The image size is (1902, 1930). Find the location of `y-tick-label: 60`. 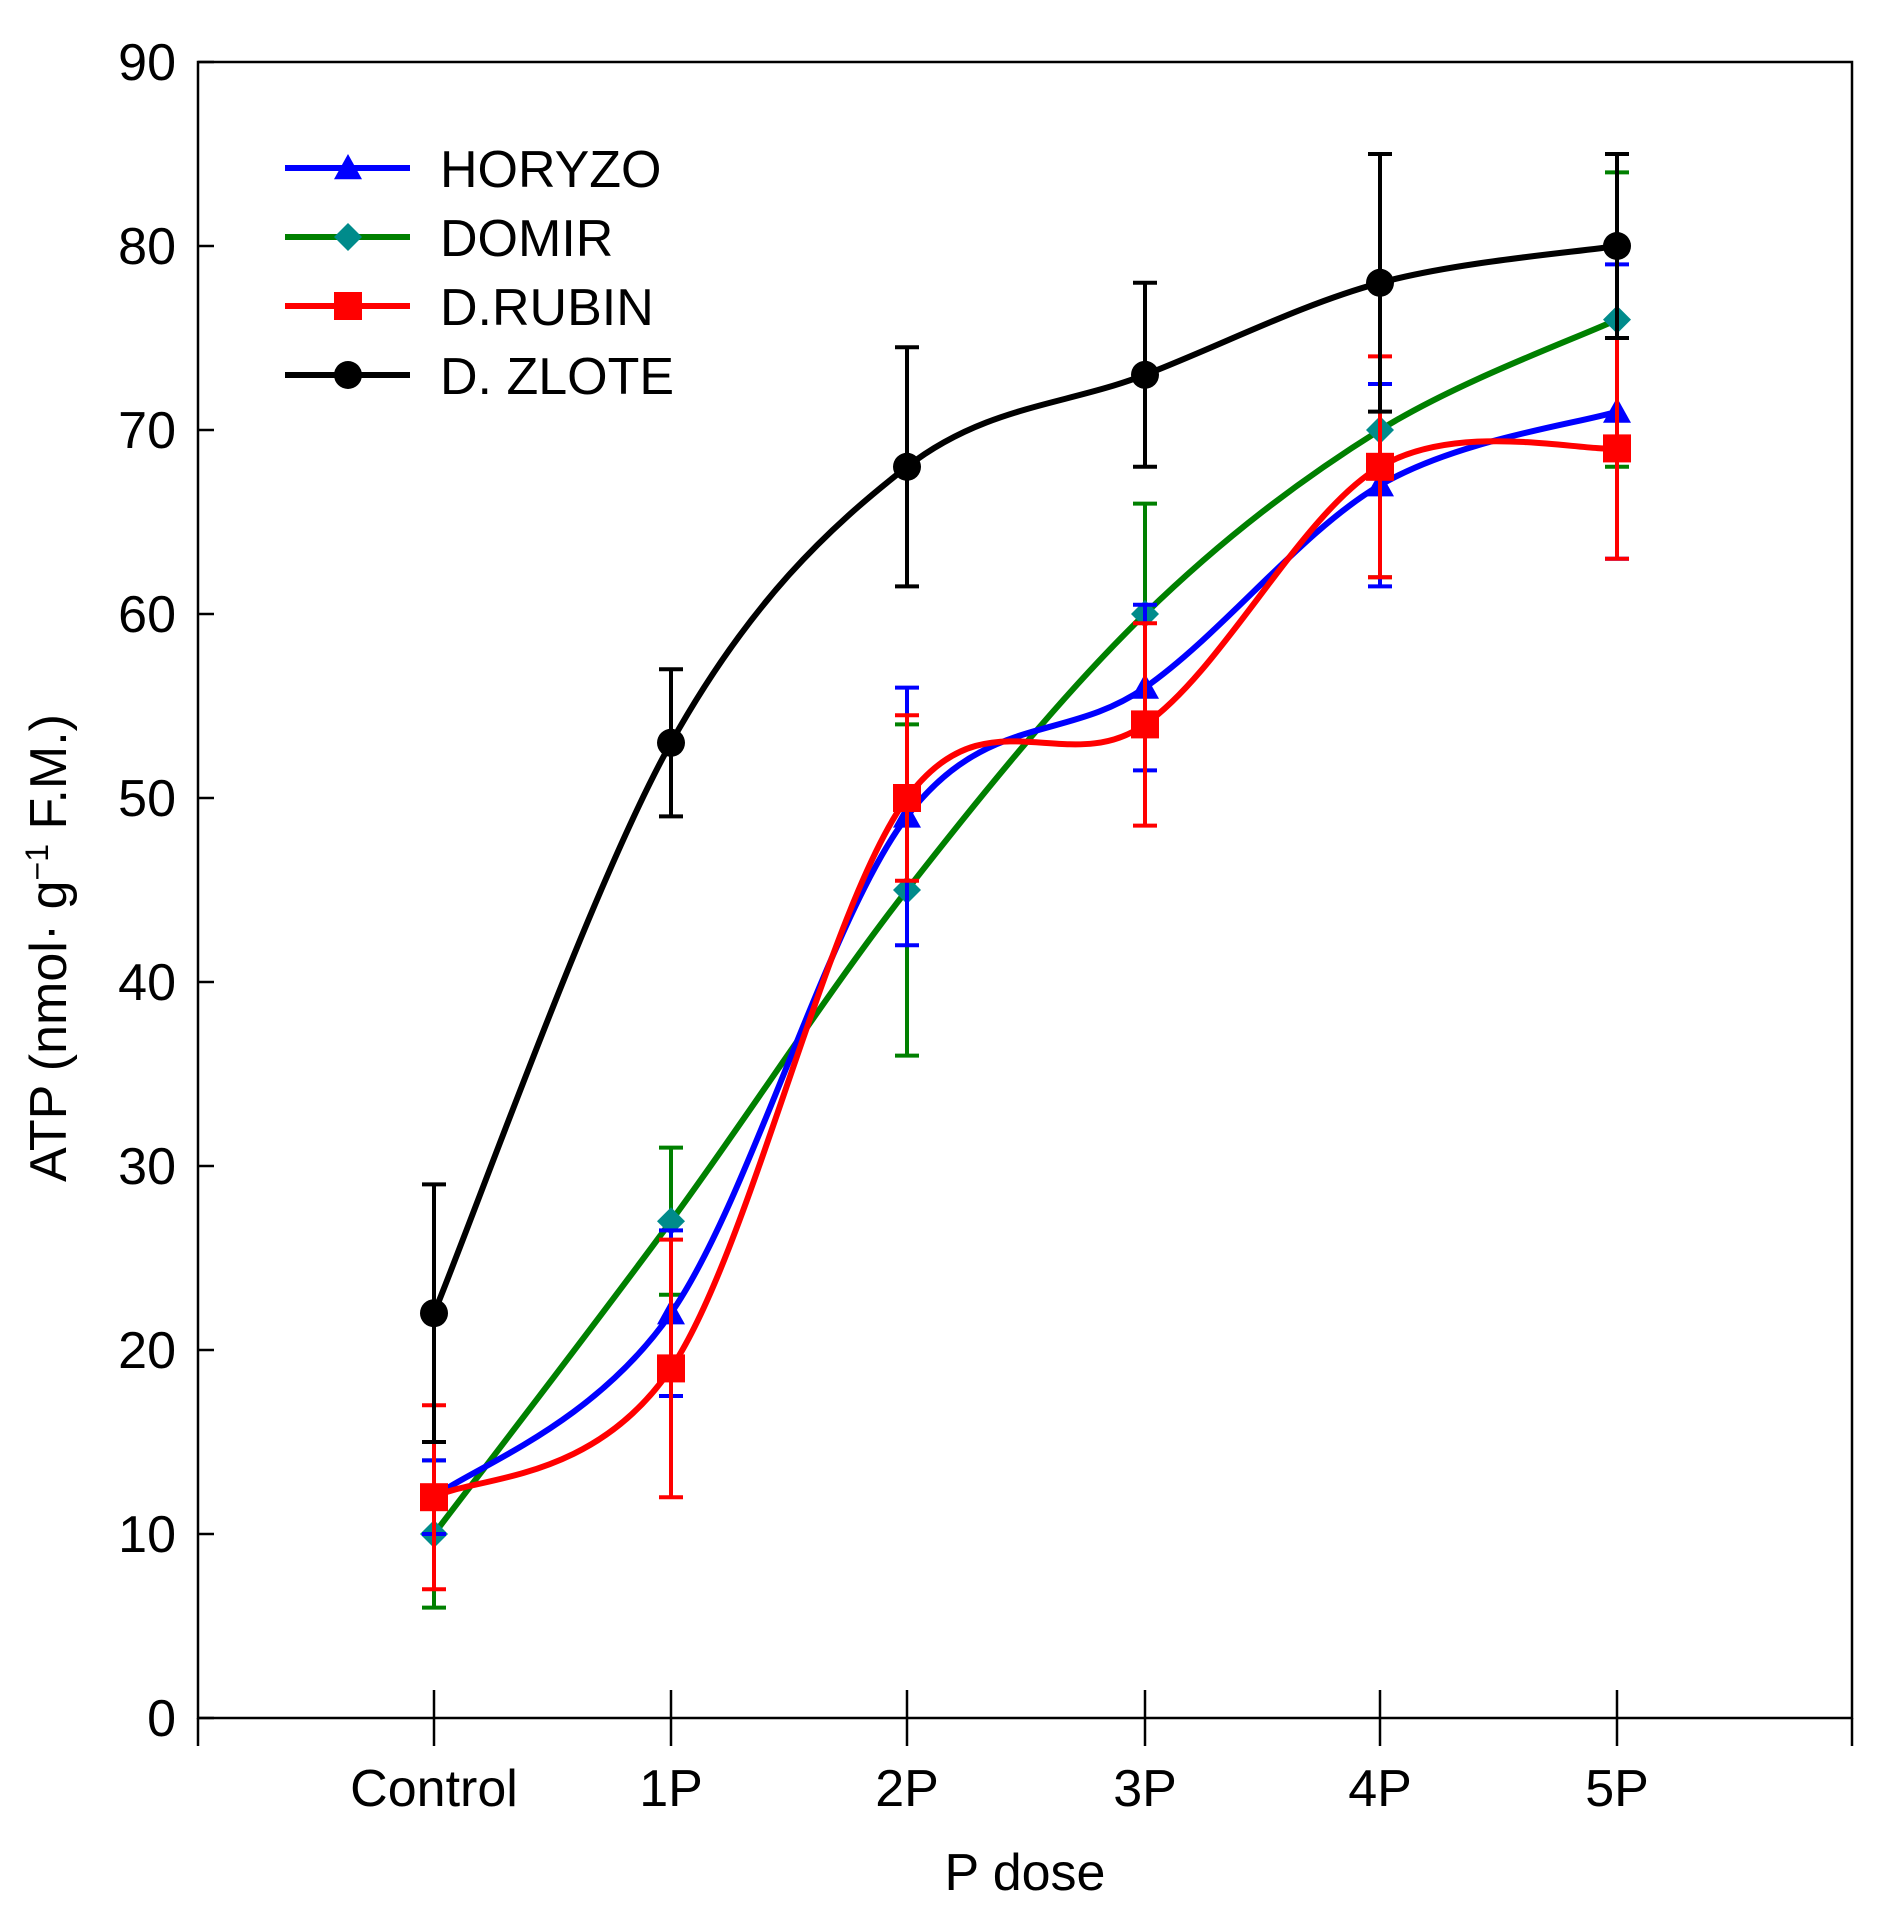

y-tick-label: 60 is located at coordinates (147, 615).